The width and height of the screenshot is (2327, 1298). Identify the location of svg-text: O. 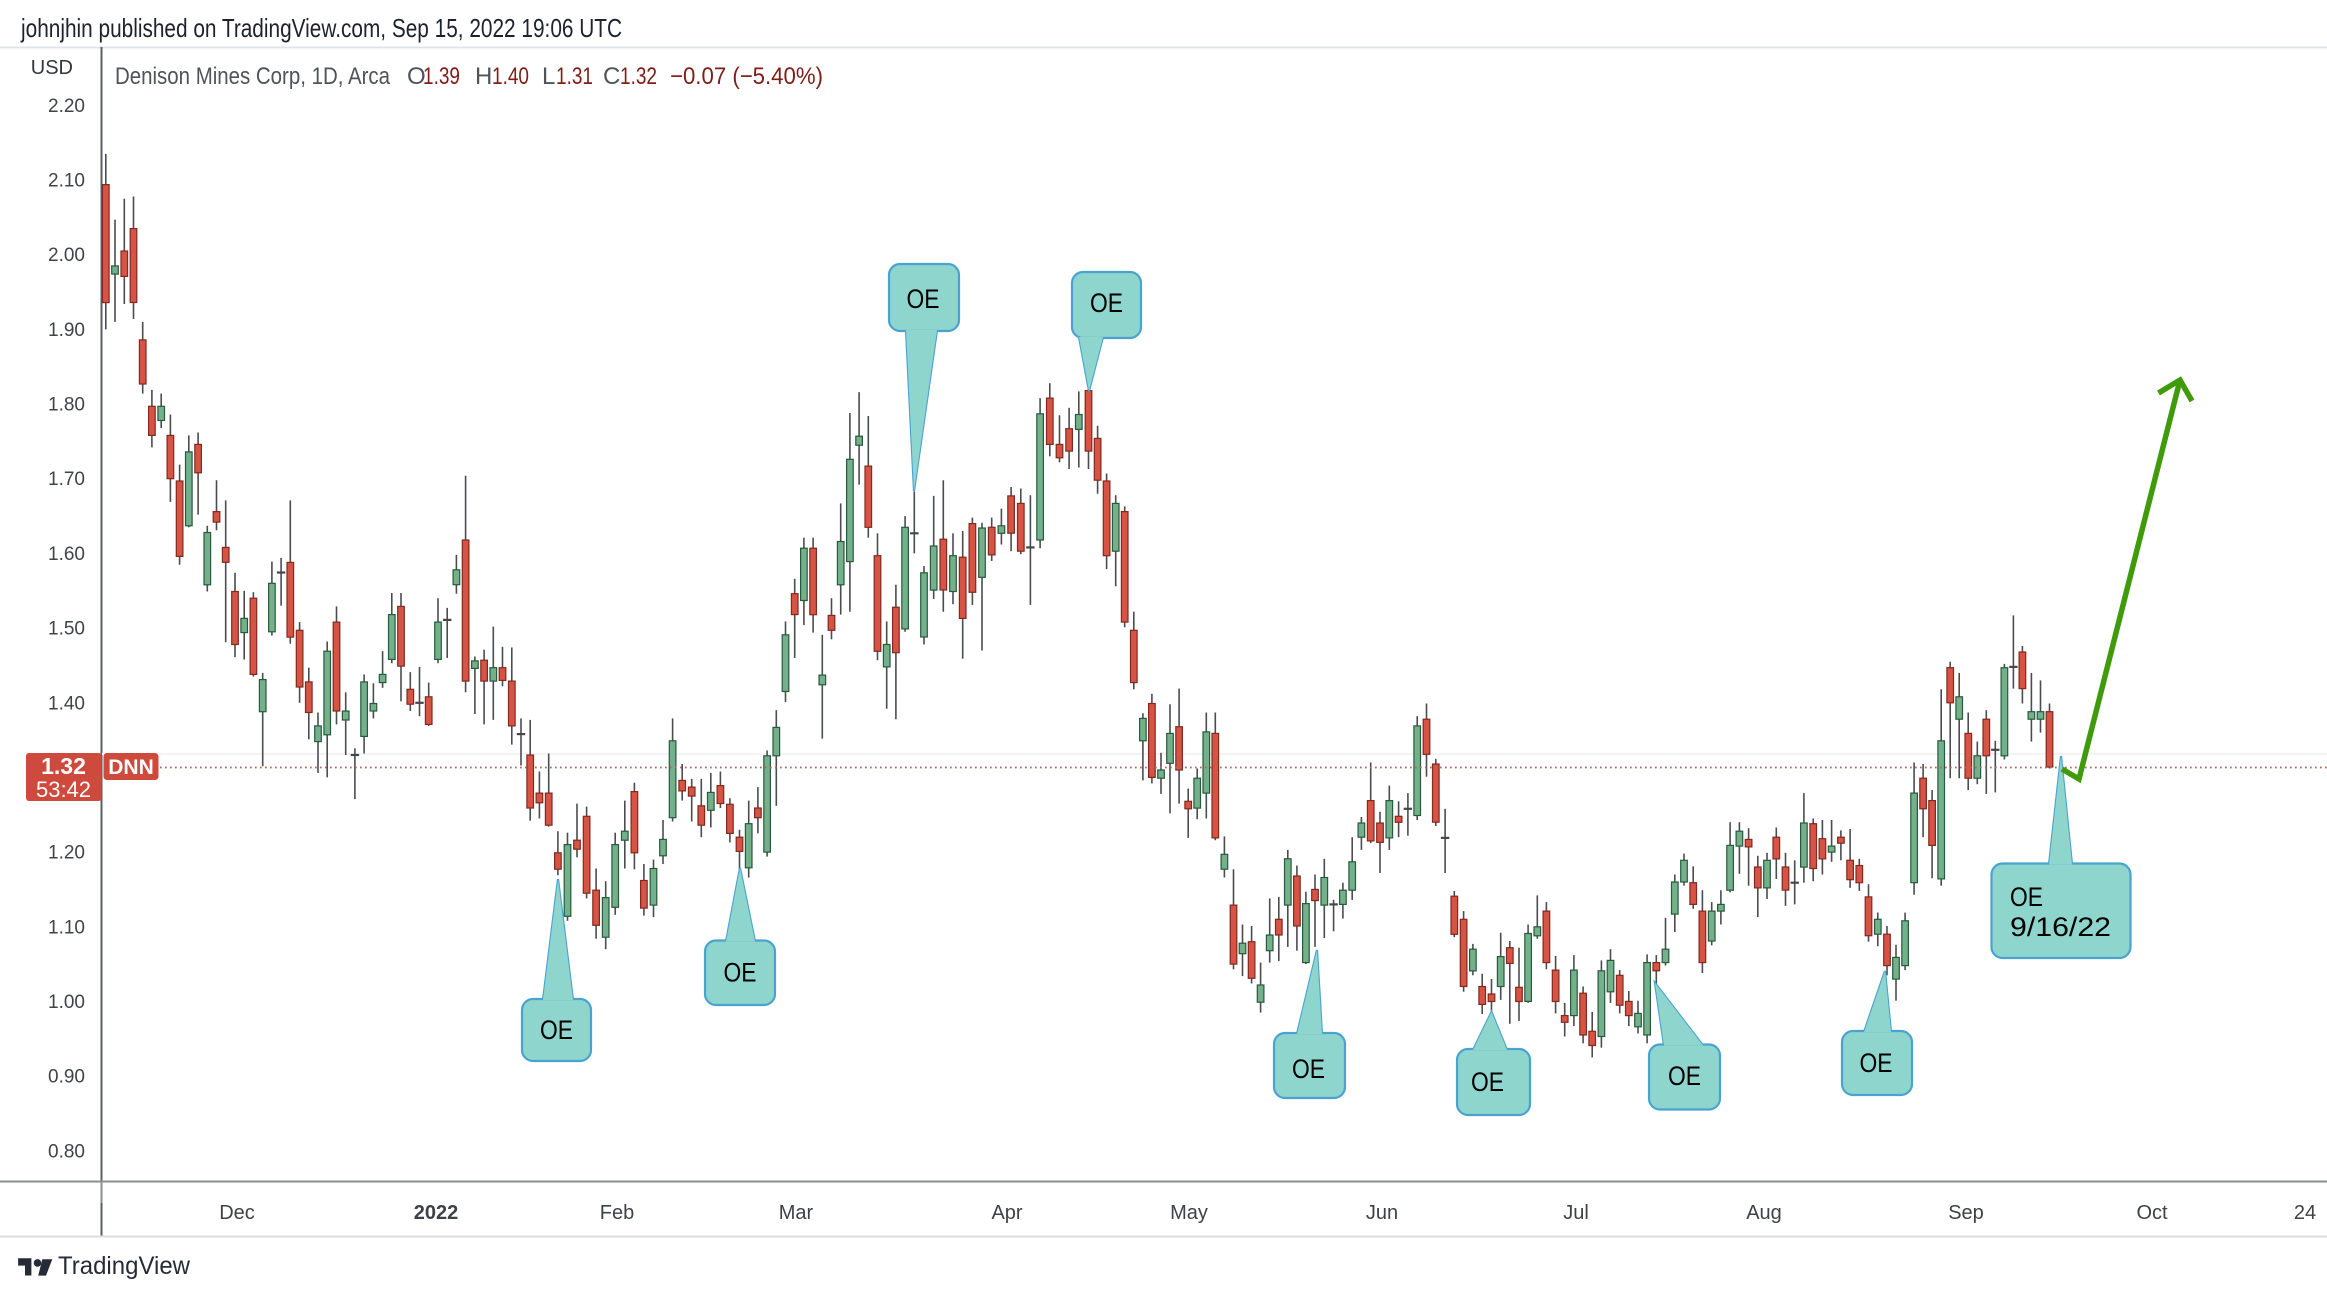
(416, 76).